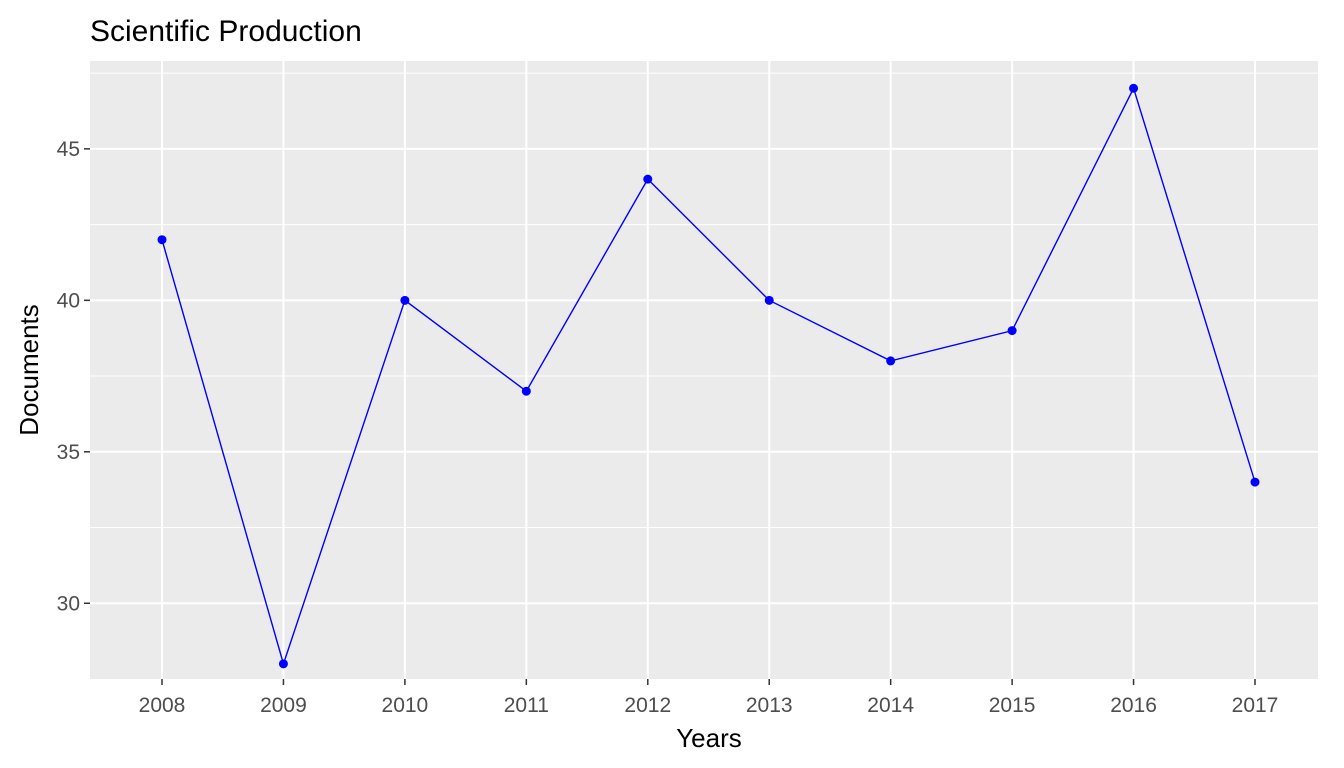 The image size is (1344, 768). Describe the element at coordinates (709, 698) in the screenshot. I see `x-axis: 2008 2009 2010 2011 2012 2013 2014 2015 2016 2017` at that location.